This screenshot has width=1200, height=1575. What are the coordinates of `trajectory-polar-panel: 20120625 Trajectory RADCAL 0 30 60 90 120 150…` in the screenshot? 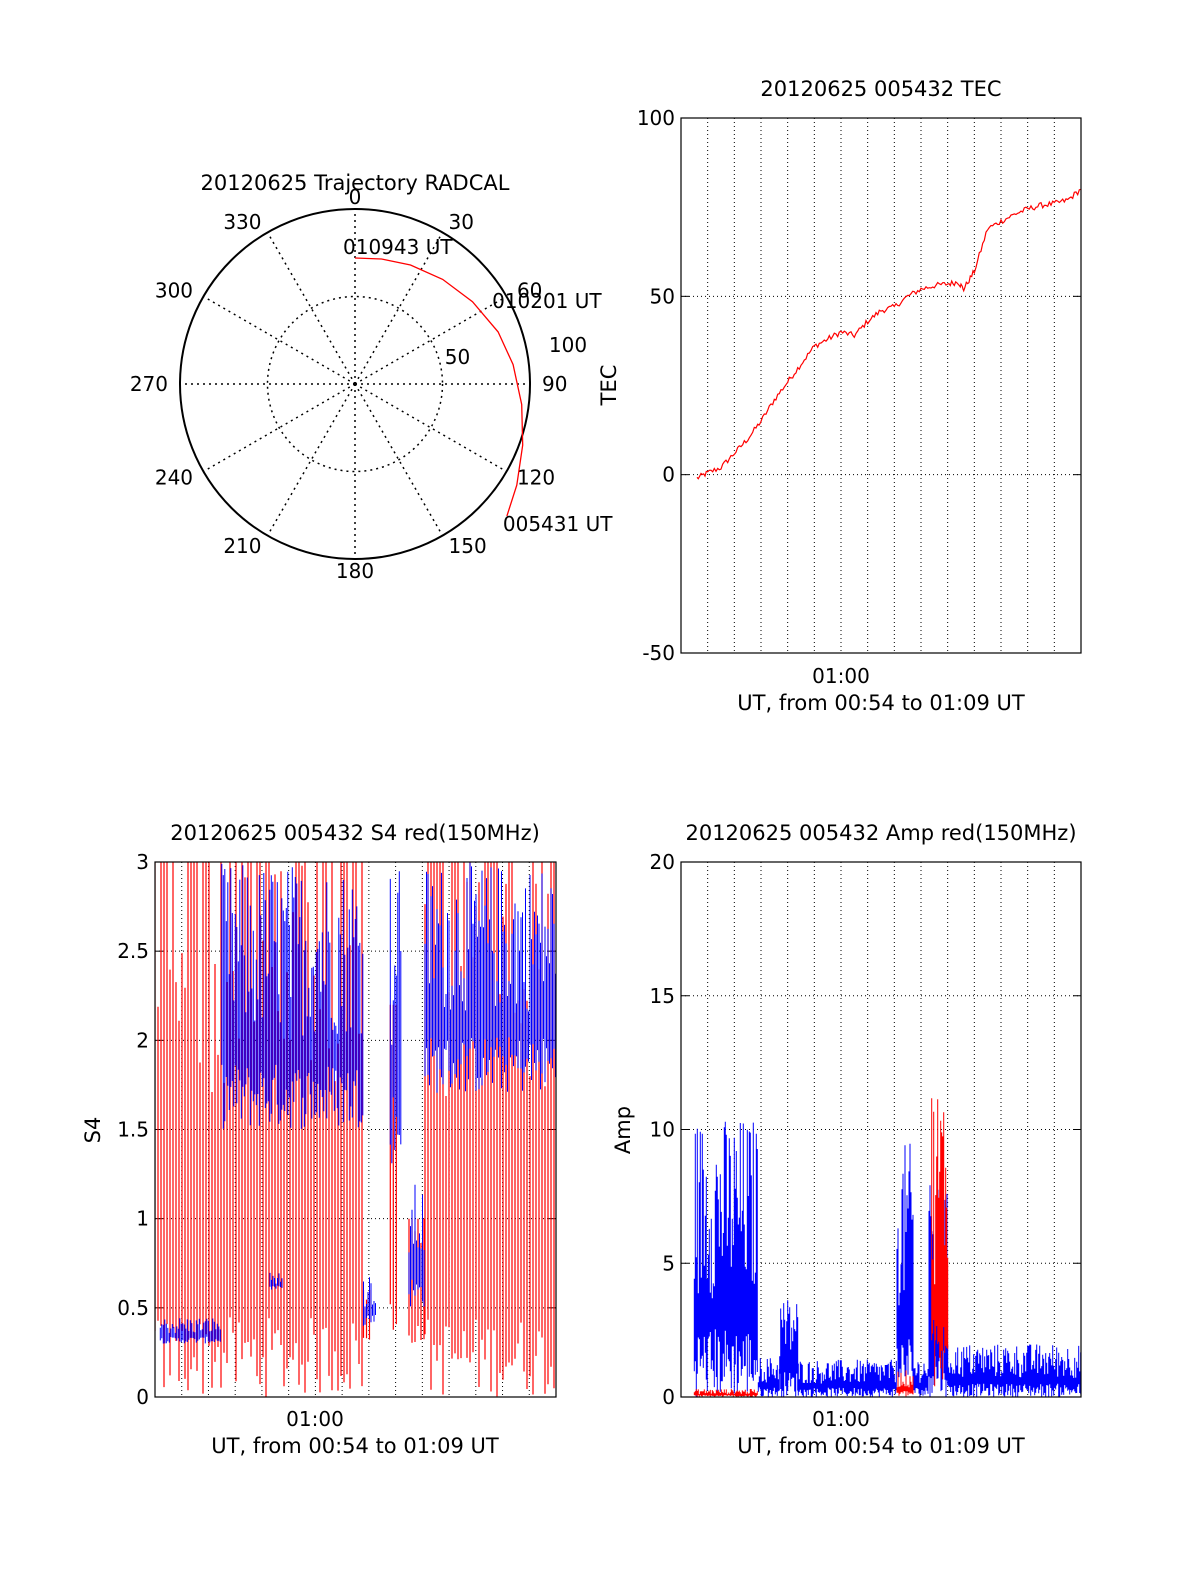 It's located at (371, 377).